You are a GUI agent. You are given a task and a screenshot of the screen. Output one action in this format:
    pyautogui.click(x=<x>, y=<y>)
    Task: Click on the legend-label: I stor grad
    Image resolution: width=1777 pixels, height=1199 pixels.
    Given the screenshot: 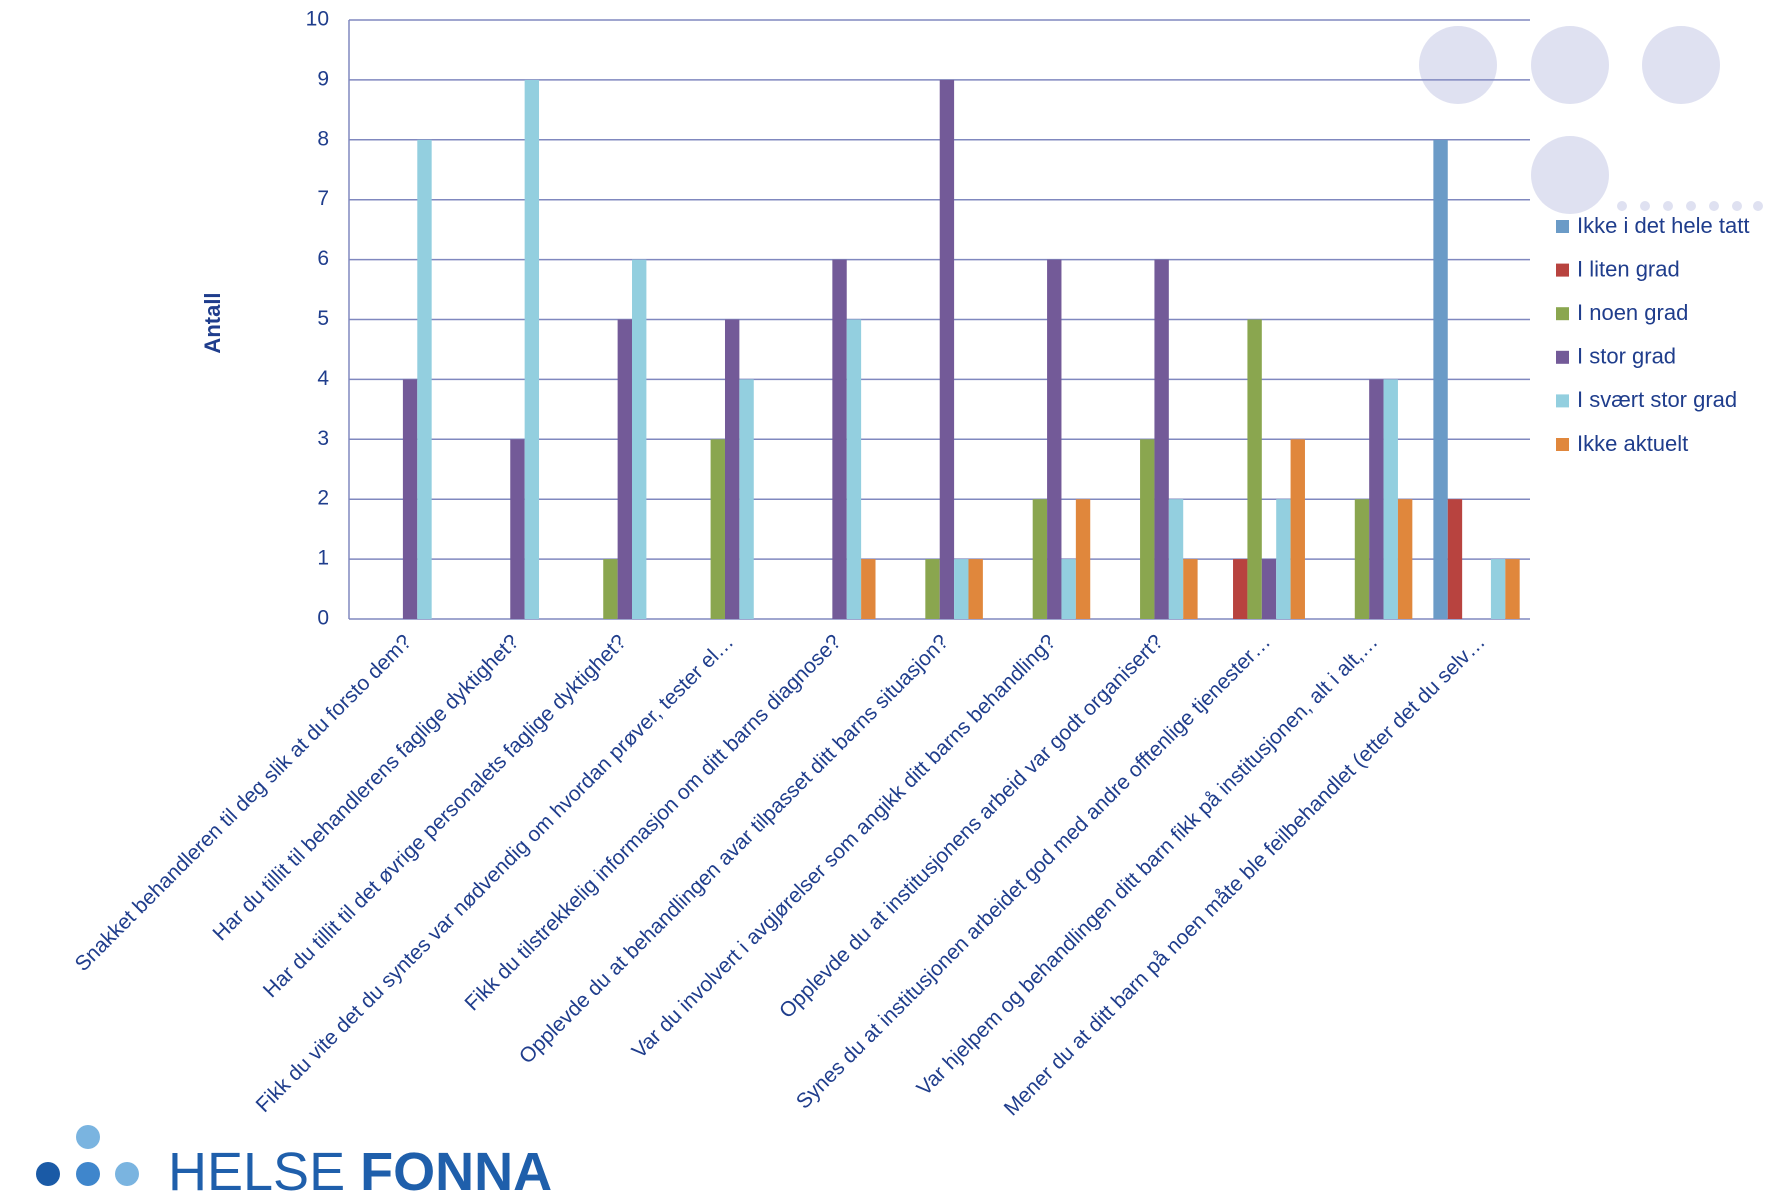 What is the action you would take?
    pyautogui.click(x=1626, y=356)
    